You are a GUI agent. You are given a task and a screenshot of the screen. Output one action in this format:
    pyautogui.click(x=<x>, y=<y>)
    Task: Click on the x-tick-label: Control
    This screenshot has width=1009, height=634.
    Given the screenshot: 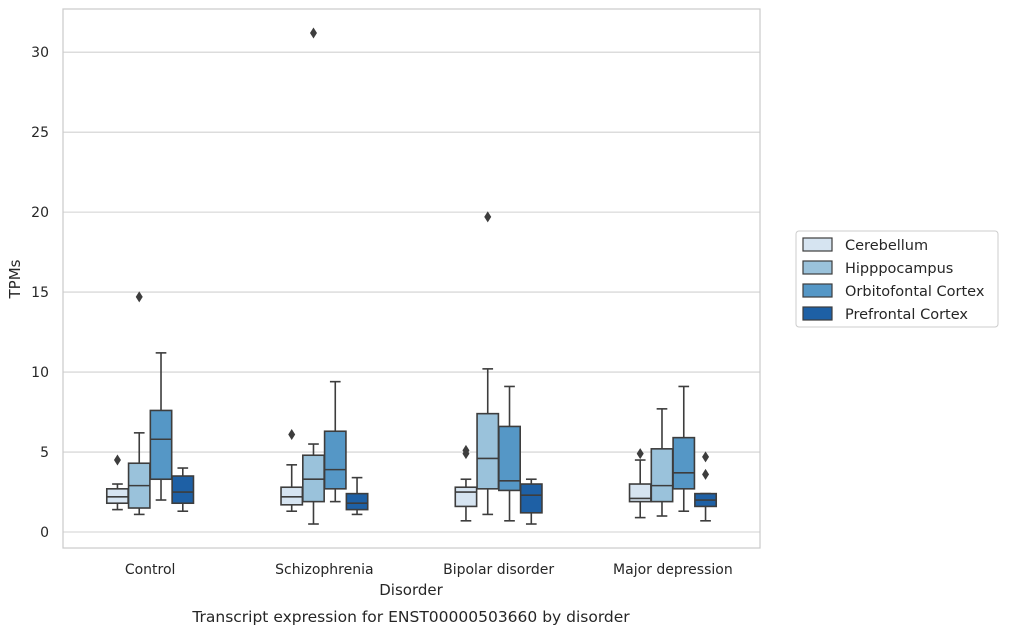 What is the action you would take?
    pyautogui.click(x=150, y=570)
    